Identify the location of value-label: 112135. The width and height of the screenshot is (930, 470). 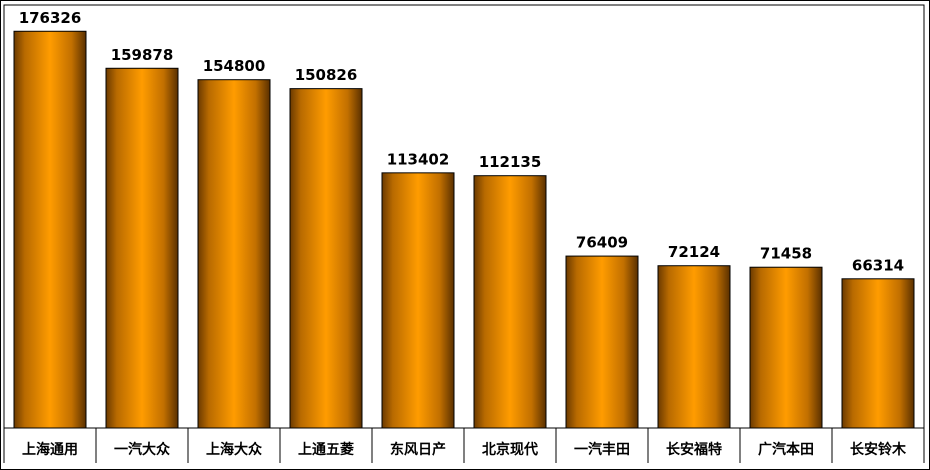
(510, 162).